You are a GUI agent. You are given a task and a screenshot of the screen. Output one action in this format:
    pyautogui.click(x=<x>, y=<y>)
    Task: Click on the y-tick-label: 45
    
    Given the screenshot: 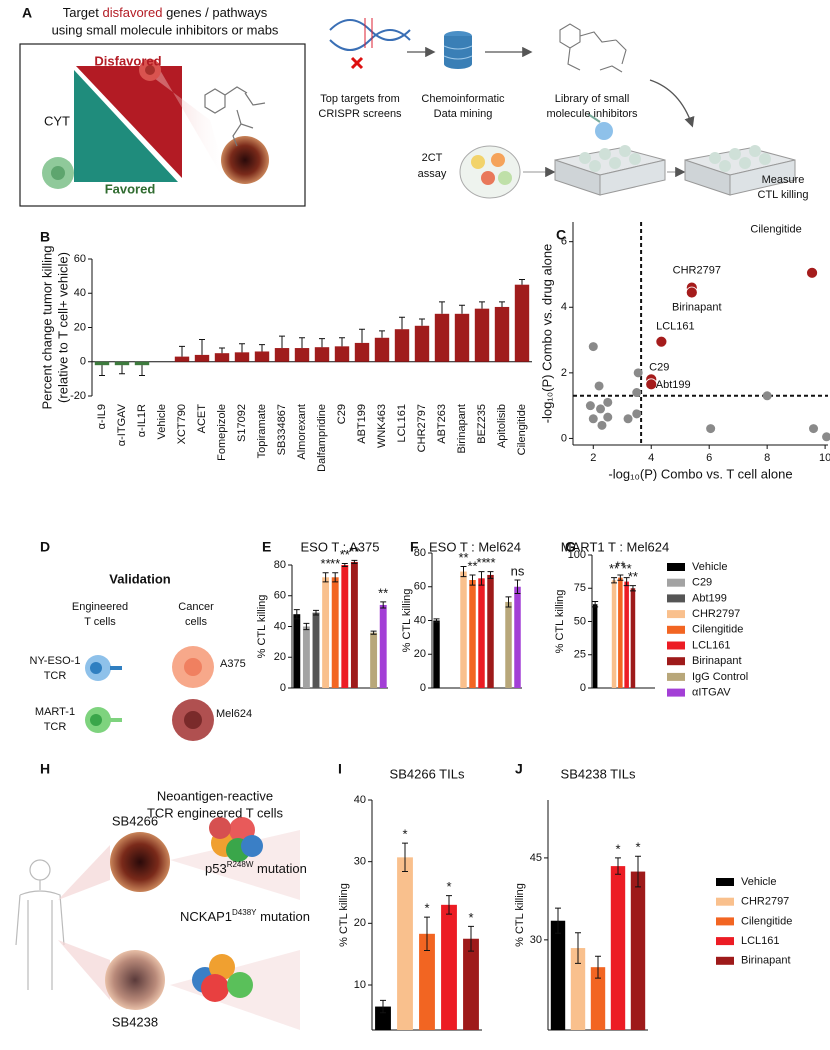 What is the action you would take?
    pyautogui.click(x=536, y=858)
    